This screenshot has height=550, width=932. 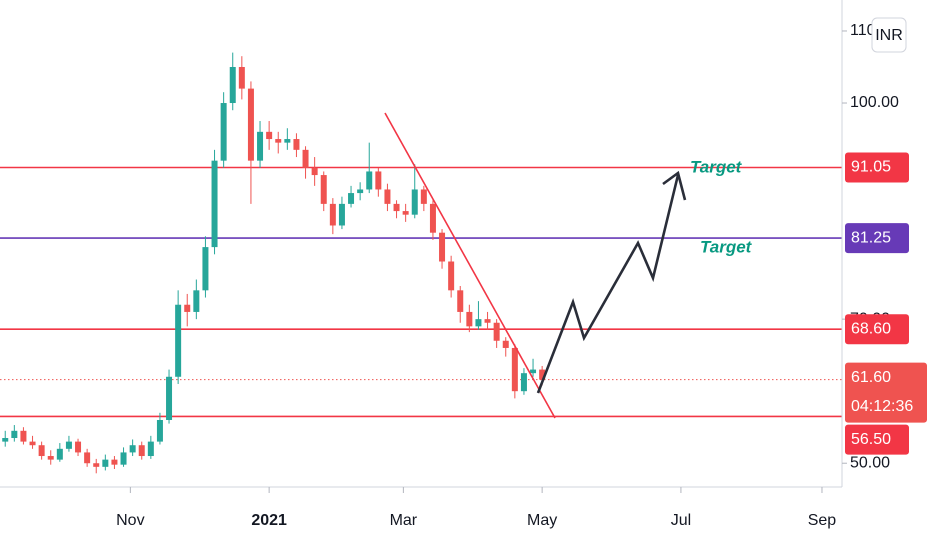 I want to click on y-tick-label: 100.00, so click(x=874, y=102).